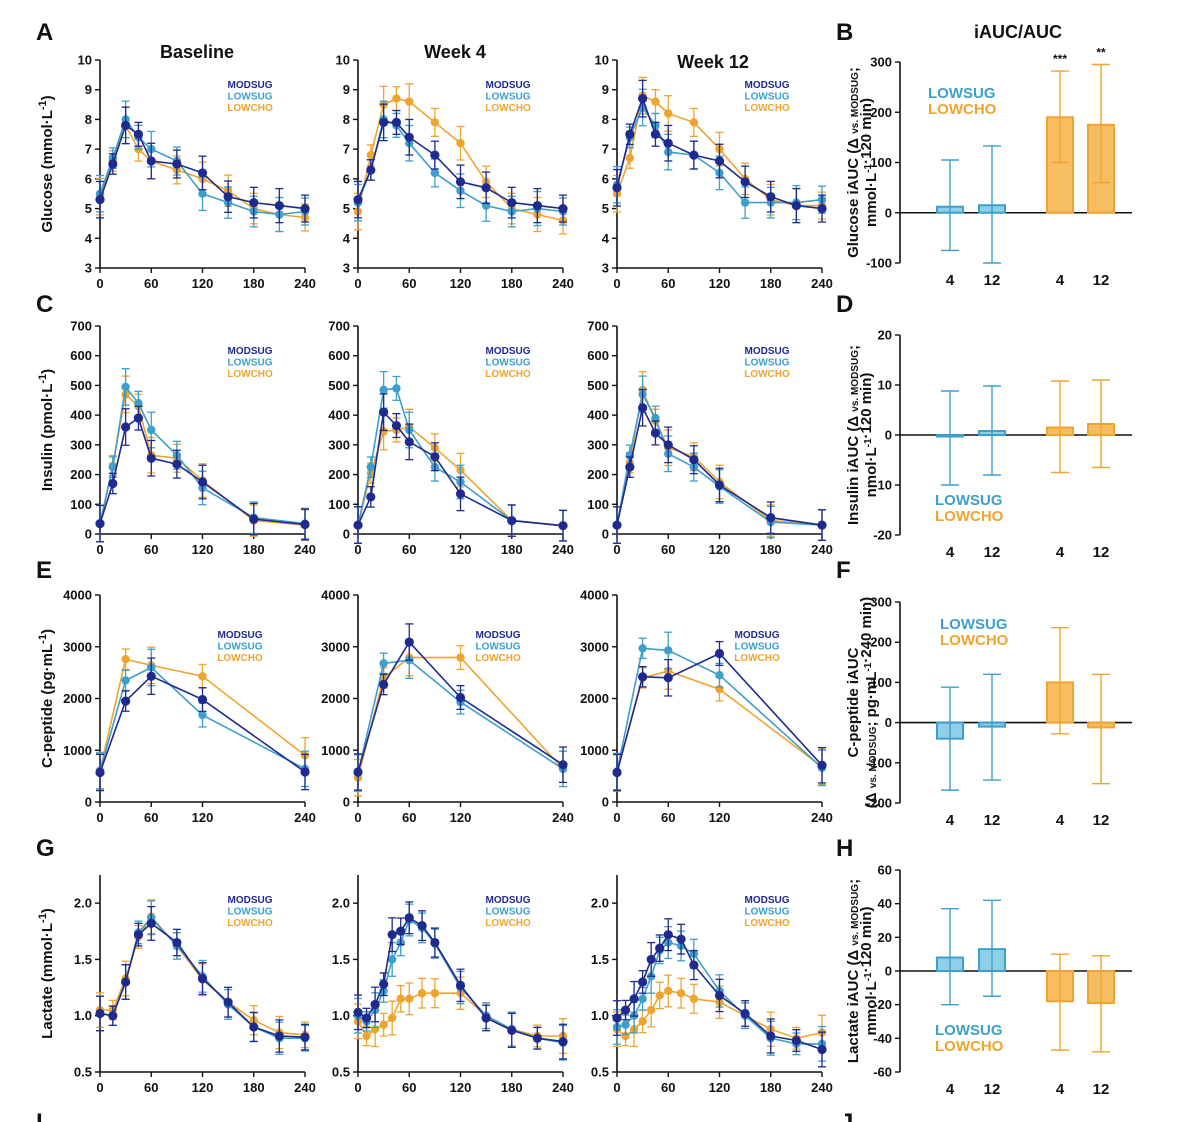 This screenshot has height=1122, width=1200. What do you see at coordinates (88, 119) in the screenshot?
I see `y-tick-label: 8` at bounding box center [88, 119].